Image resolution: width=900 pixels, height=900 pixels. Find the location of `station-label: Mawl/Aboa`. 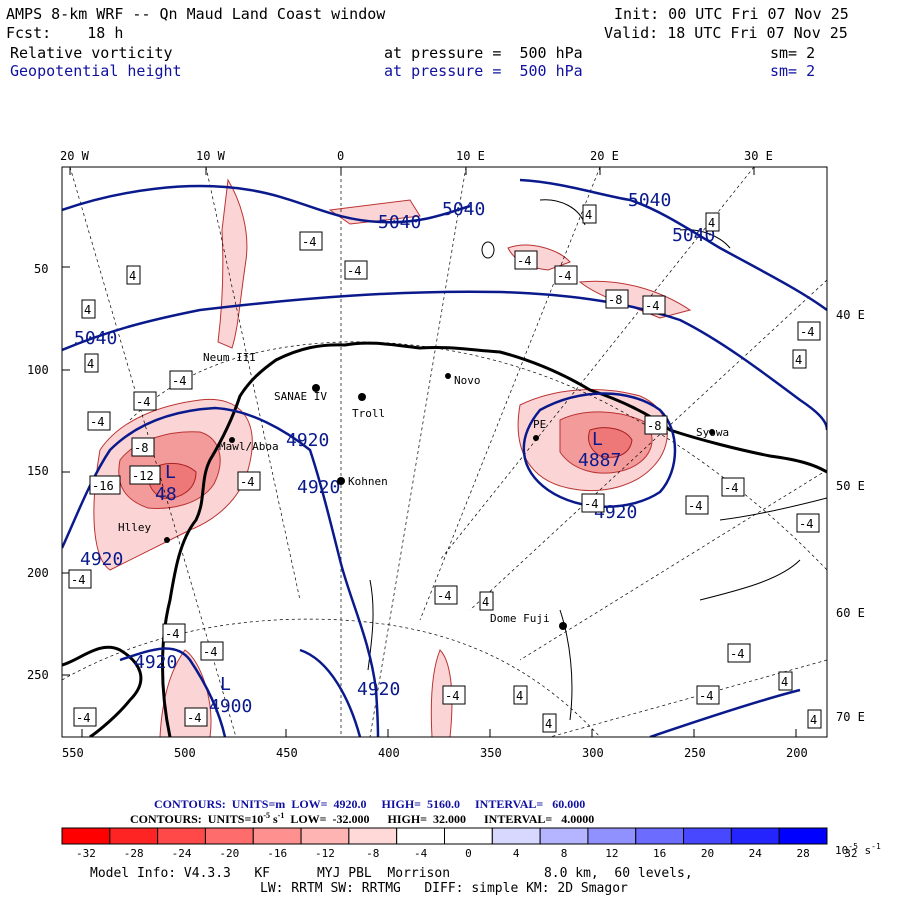

station-label: Mawl/Aboa is located at coordinates (249, 446).